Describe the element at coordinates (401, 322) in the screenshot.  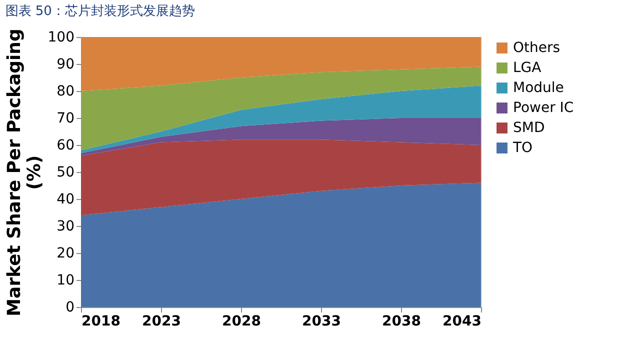
I see `x-tick-label: 2038` at that location.